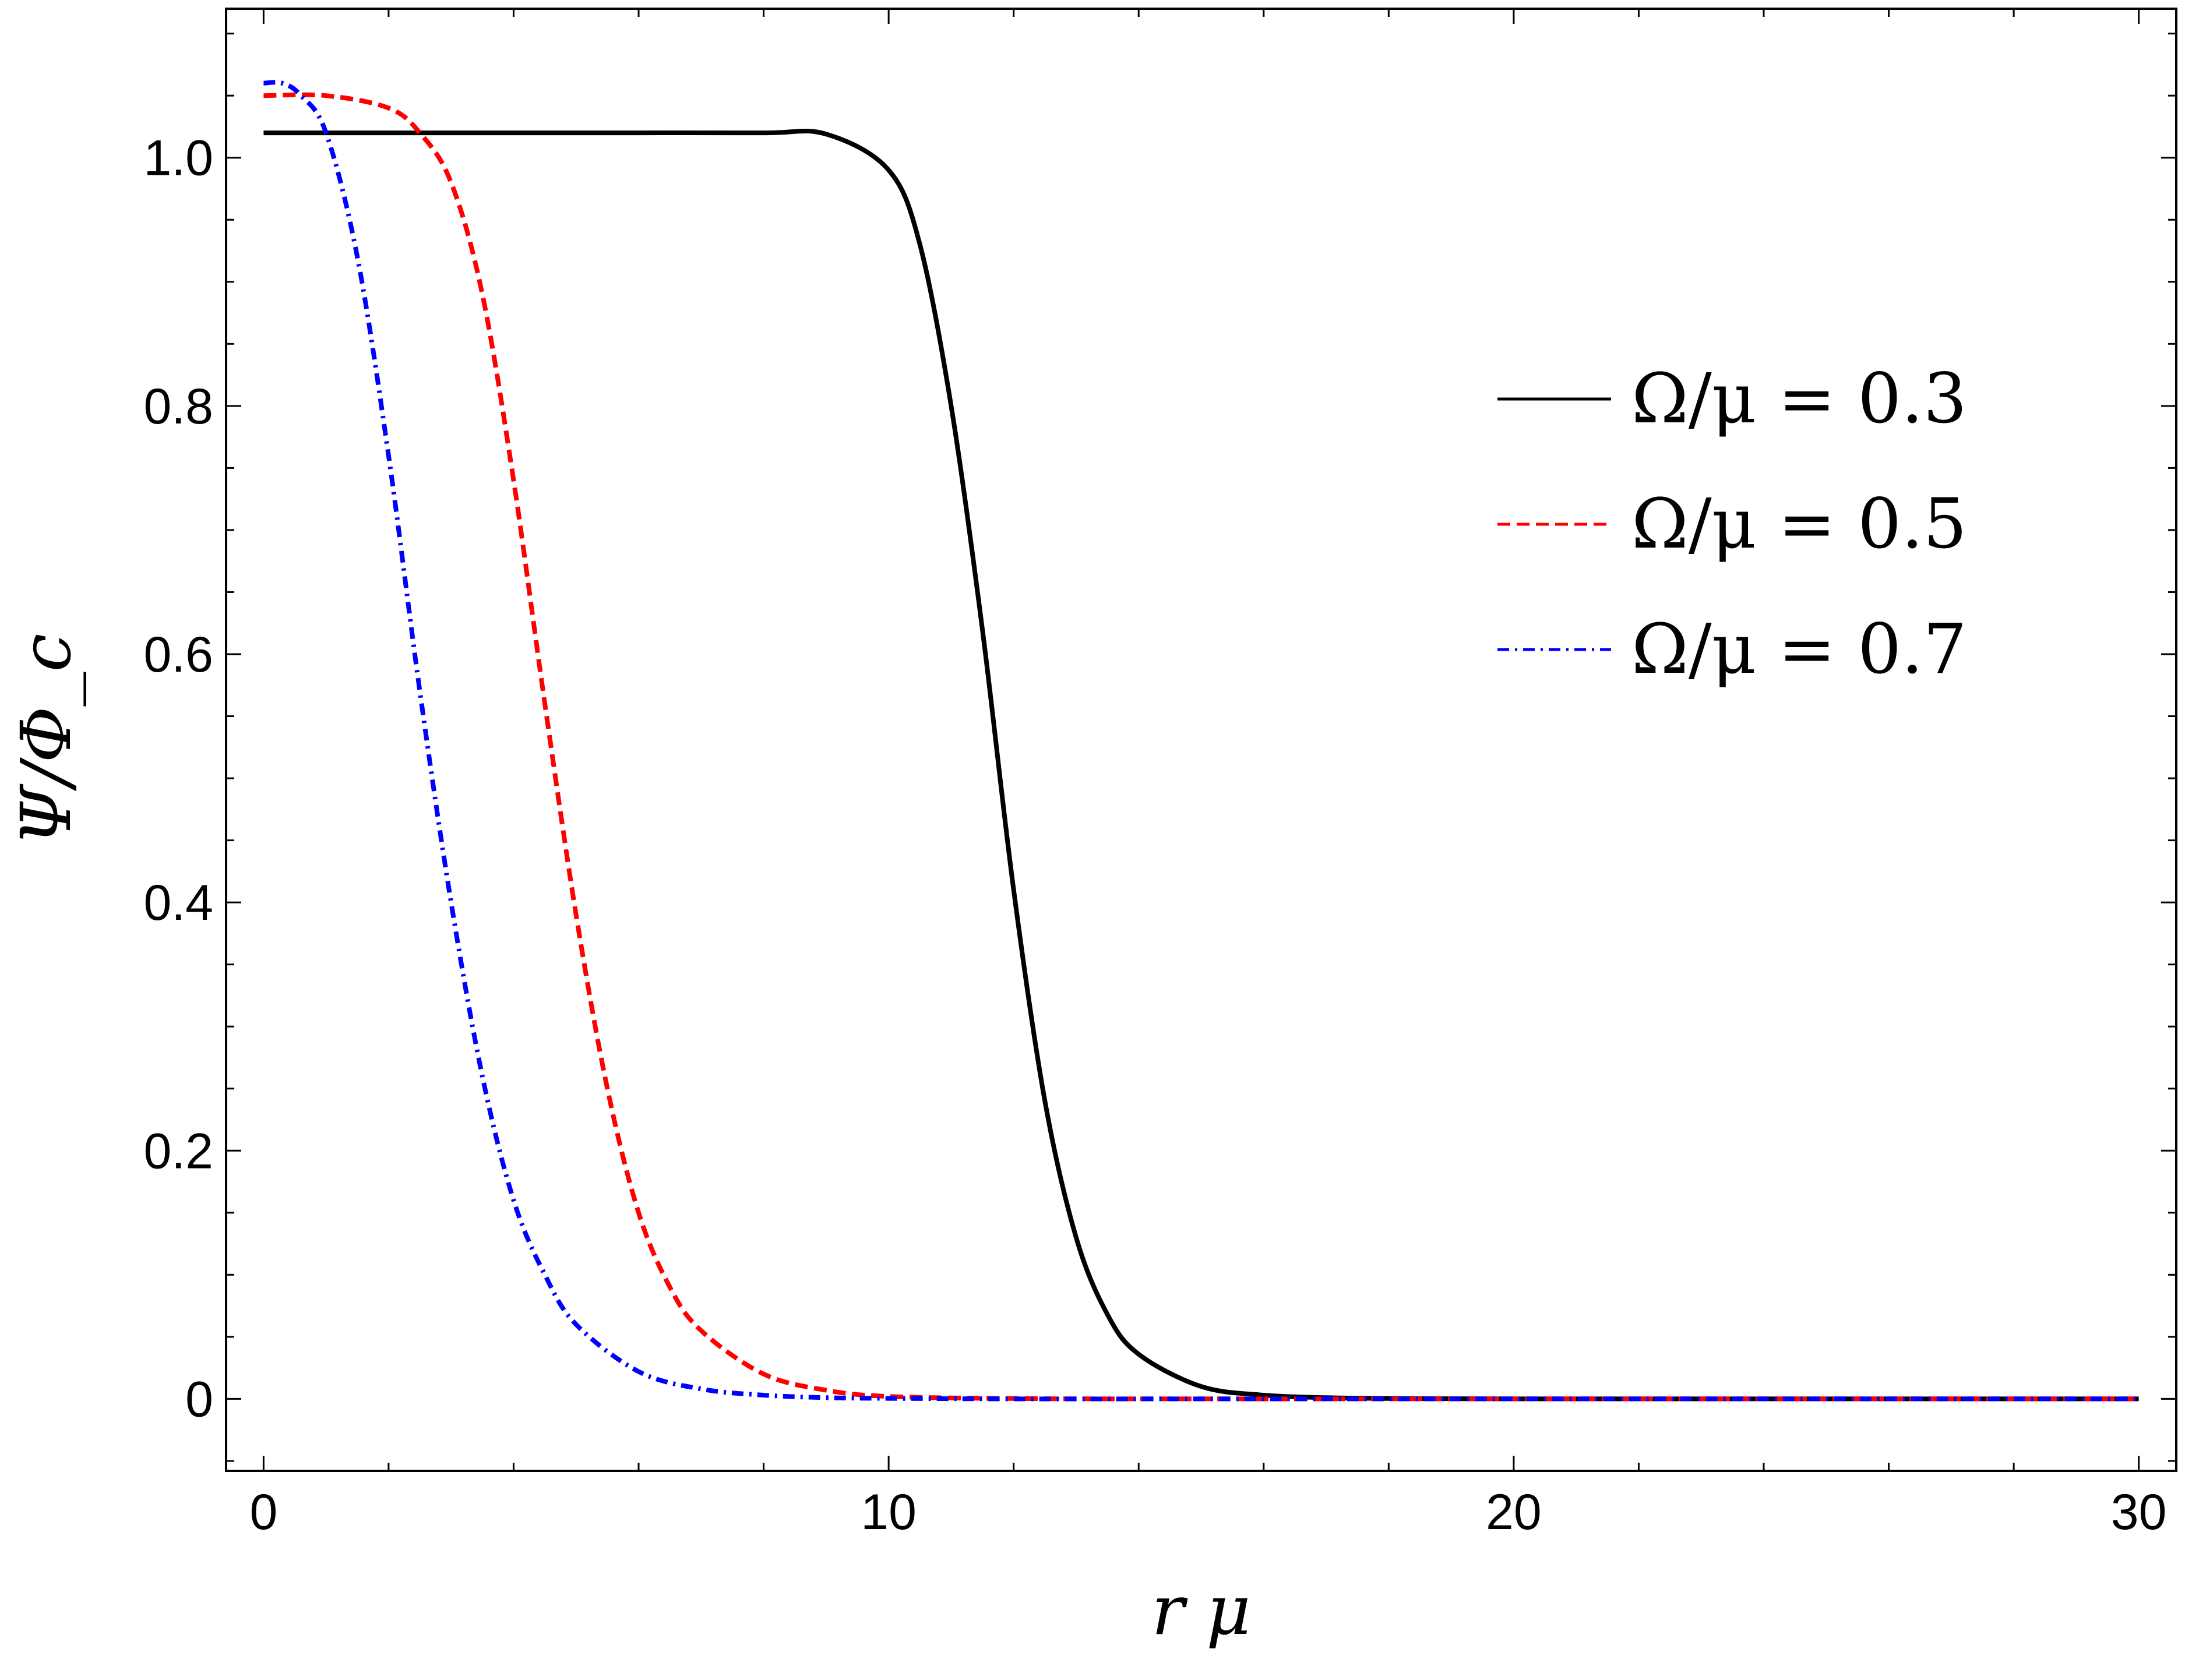 Image resolution: width=2185 pixels, height=1680 pixels. Describe the element at coordinates (889, 1512) in the screenshot. I see `x-tick-label: 10` at that location.